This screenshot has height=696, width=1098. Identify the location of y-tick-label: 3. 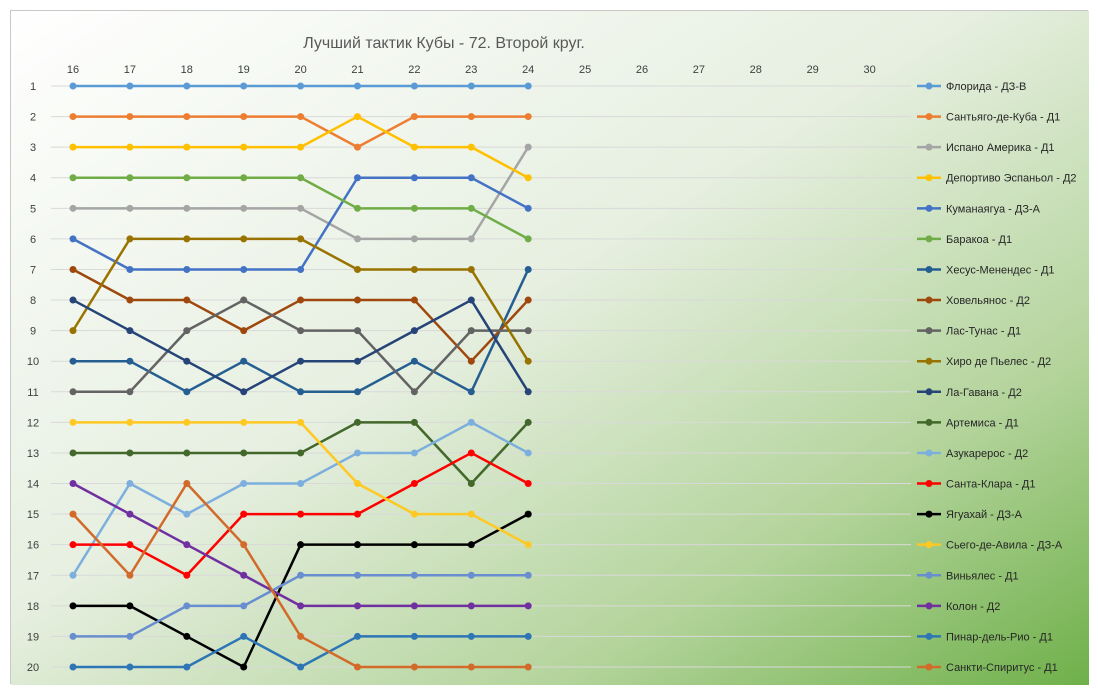
(33, 148).